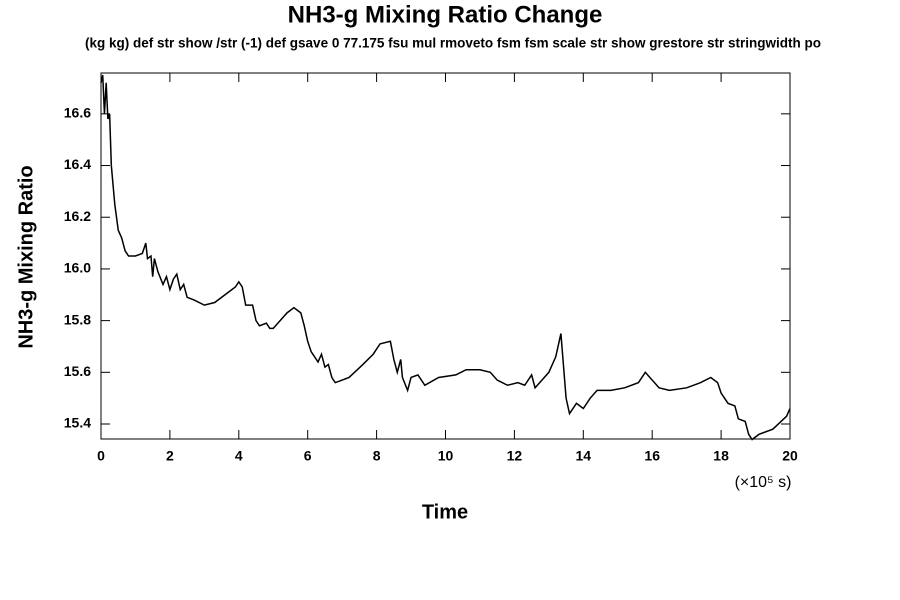  What do you see at coordinates (763, 482) in the screenshot?
I see `x-unit: (×10⁵ s)` at bounding box center [763, 482].